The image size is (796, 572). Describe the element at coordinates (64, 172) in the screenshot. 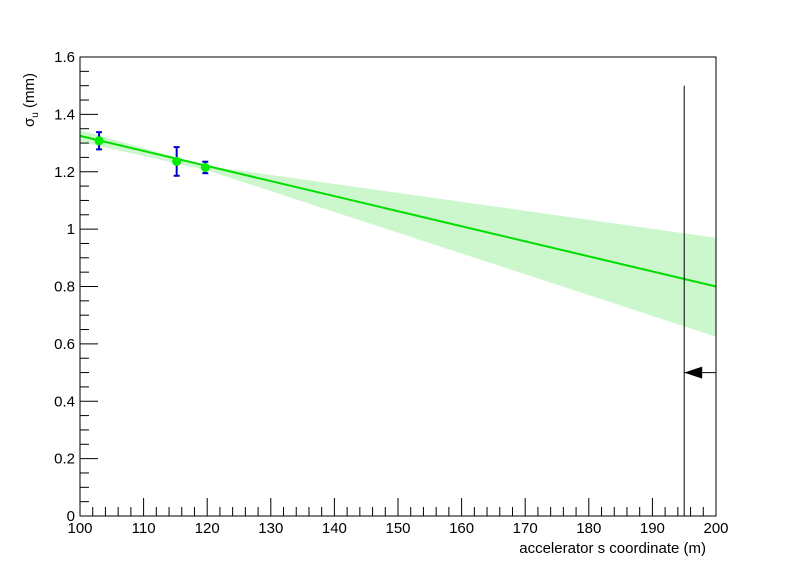

I see `y-tick-label: 1.2` at that location.